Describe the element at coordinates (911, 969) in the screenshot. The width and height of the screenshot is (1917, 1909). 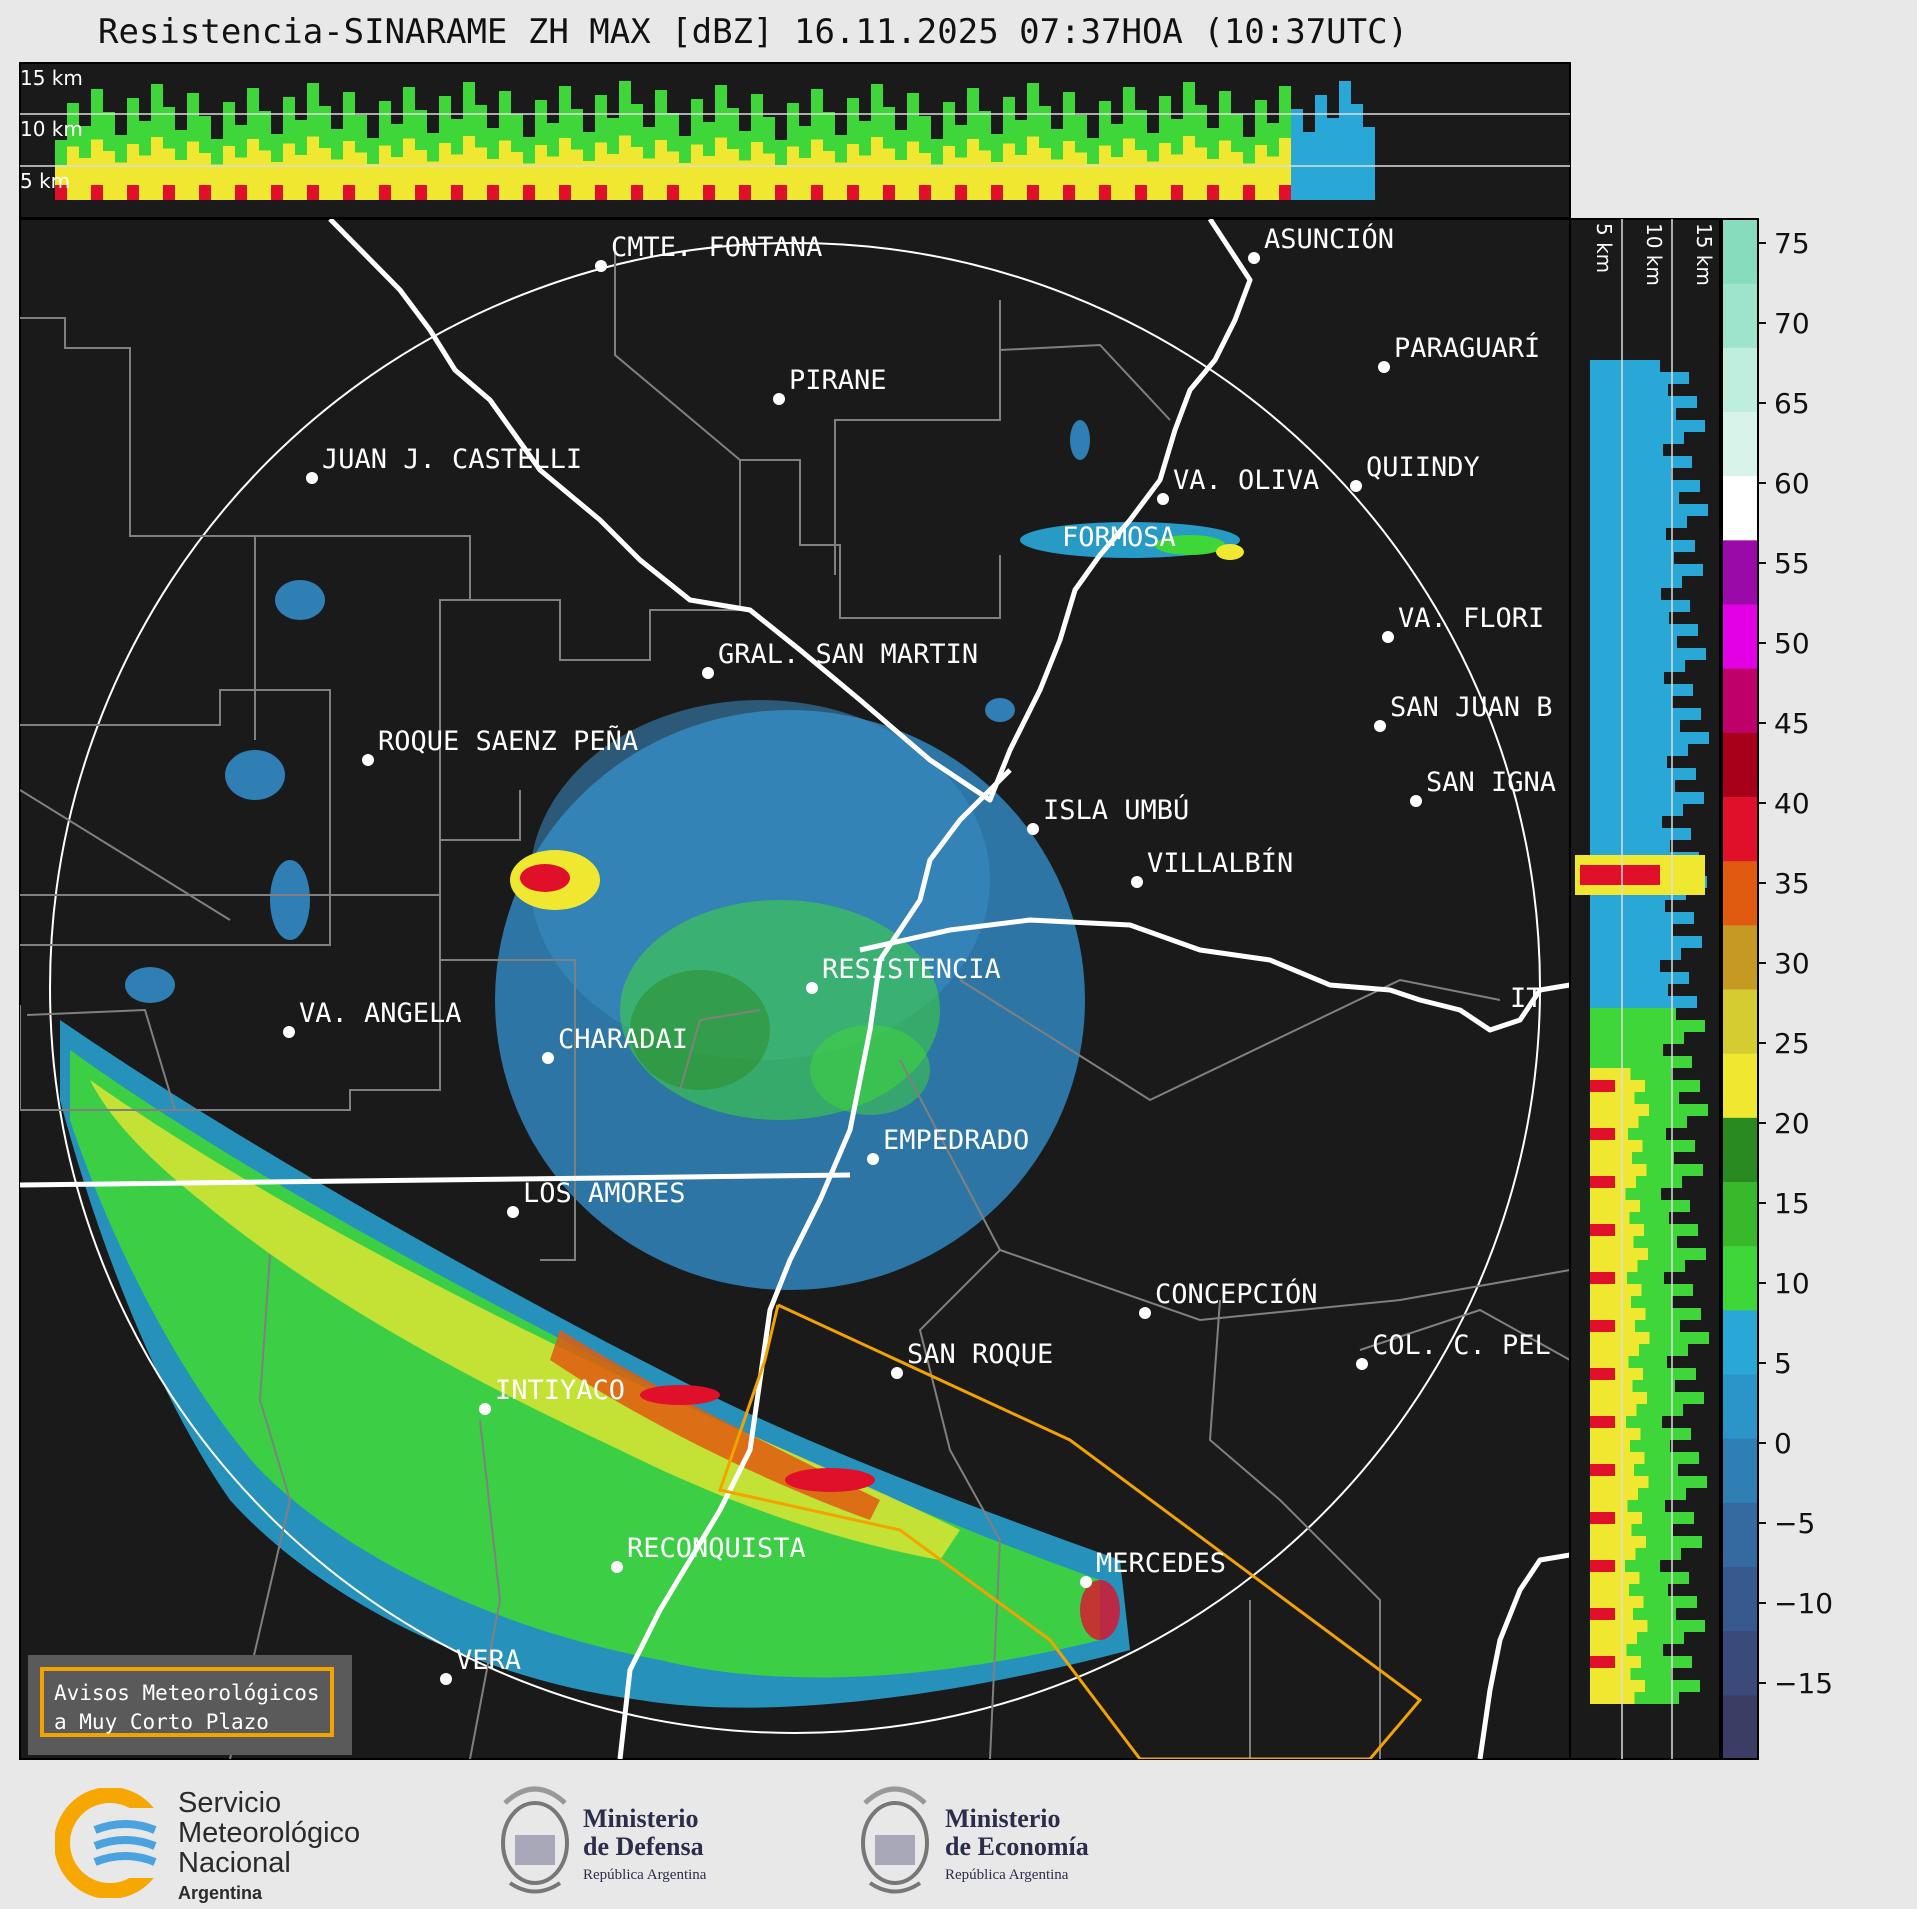
I see `city-label: RESISTENCIA` at that location.